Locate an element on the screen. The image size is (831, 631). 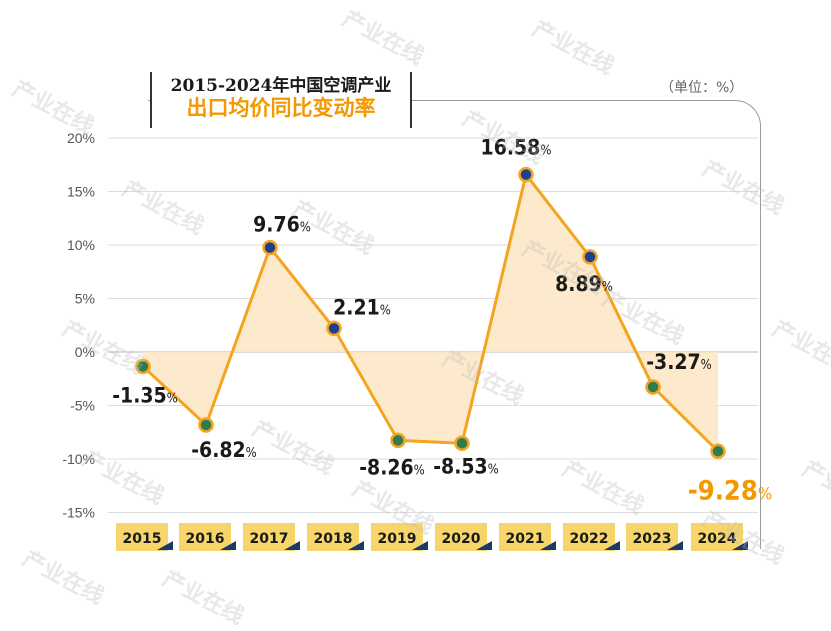
x-tick-label: 2015 is located at coordinates (142, 539).